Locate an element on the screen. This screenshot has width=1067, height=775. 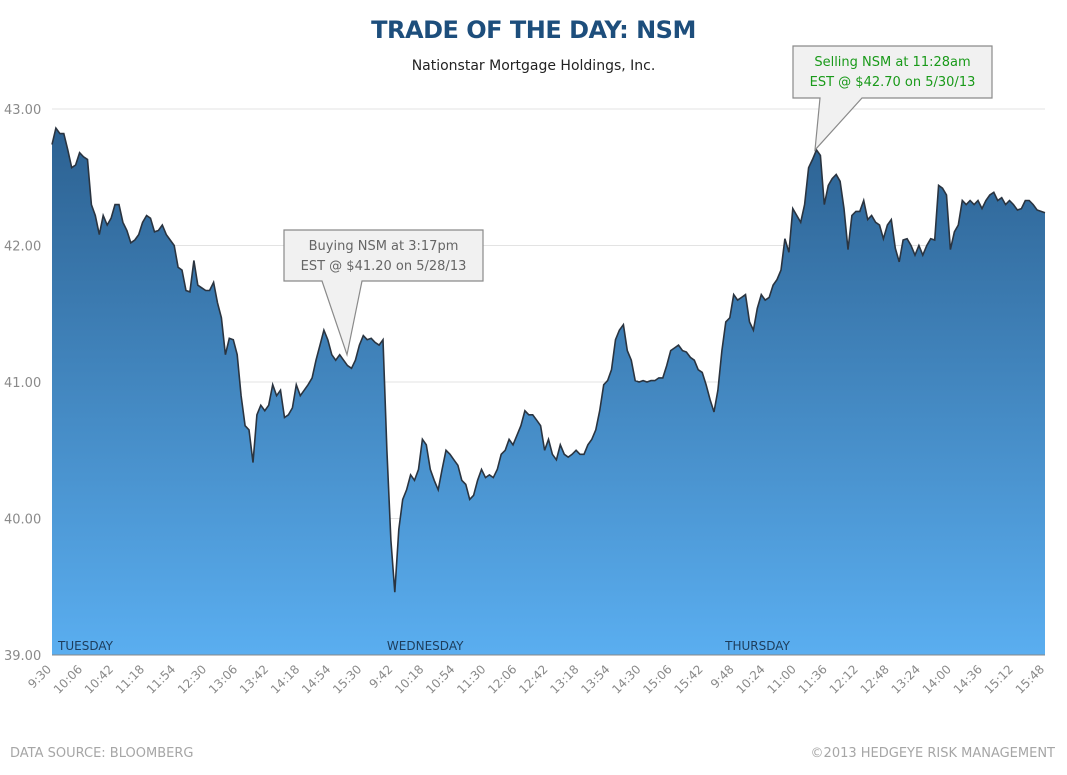
x-tick-label: 12:30 is located at coordinates (192, 679).